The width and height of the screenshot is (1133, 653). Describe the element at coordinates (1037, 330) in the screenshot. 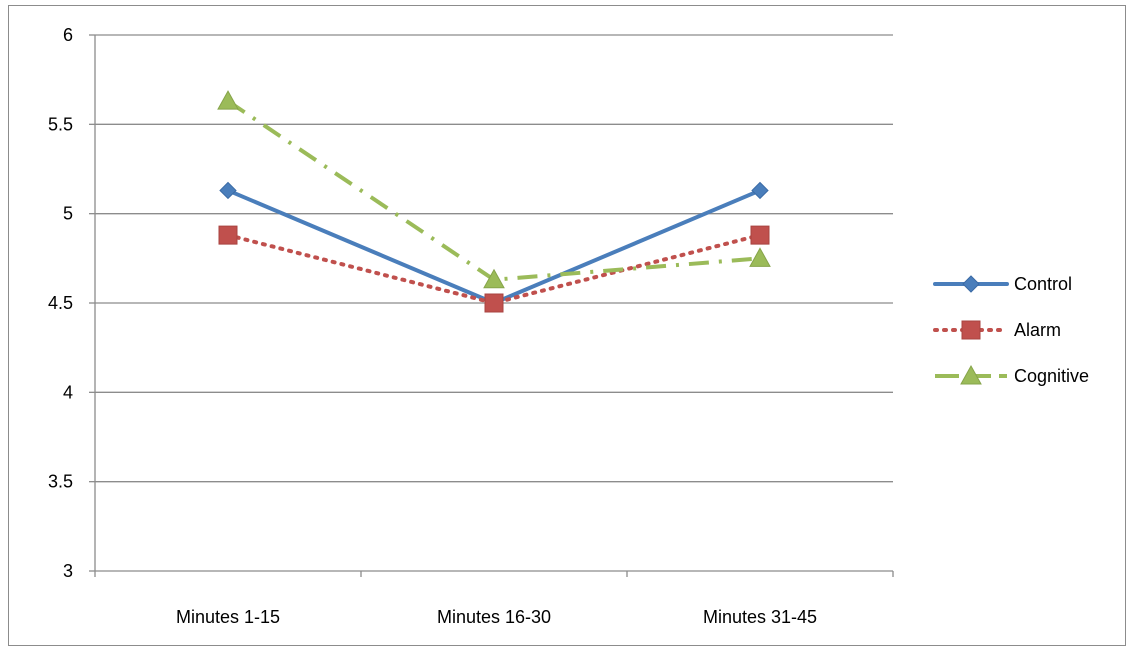

I see `legend-label: Alarm` at that location.